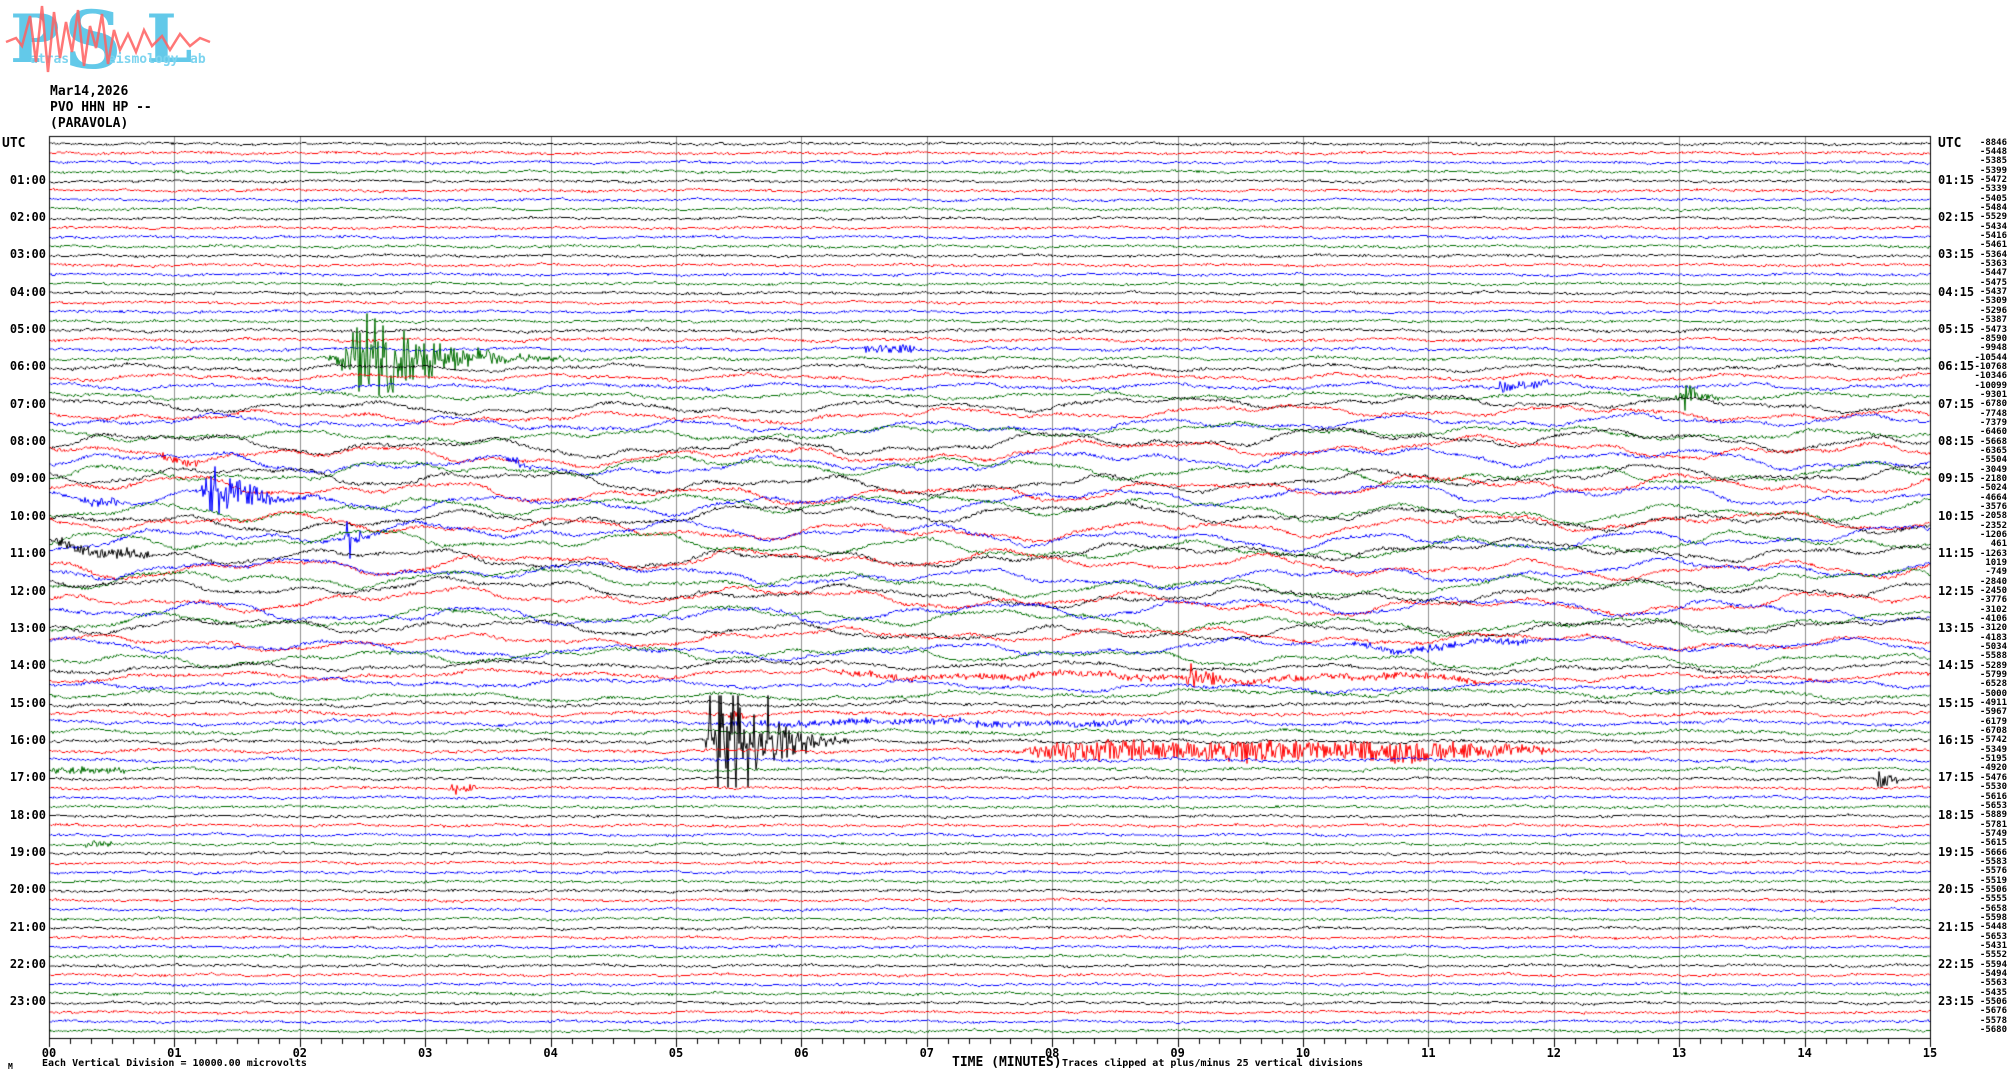 This screenshot has height=1080, width=2010. What do you see at coordinates (1993, 254) in the screenshot?
I see `trace-offset-value: -5364` at bounding box center [1993, 254].